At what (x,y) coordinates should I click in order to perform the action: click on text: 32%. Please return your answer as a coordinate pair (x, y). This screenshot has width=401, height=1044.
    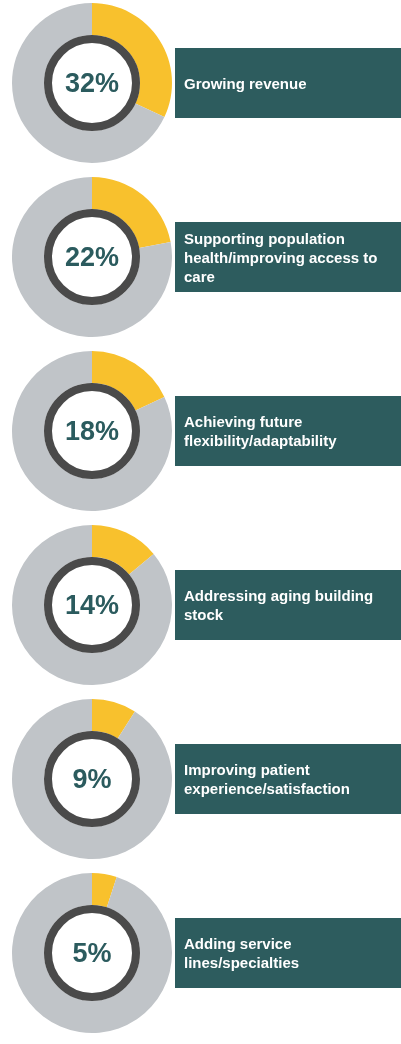
    Looking at the image, I should click on (91, 83).